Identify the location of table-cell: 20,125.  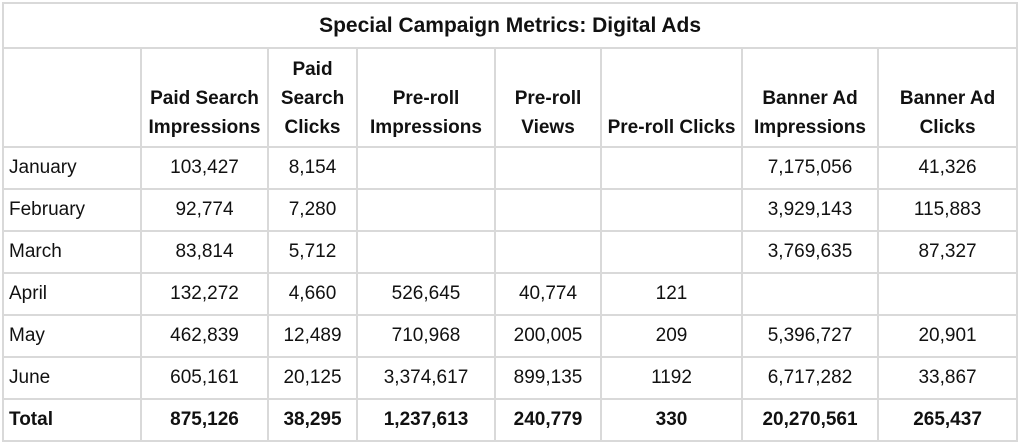
(312, 378).